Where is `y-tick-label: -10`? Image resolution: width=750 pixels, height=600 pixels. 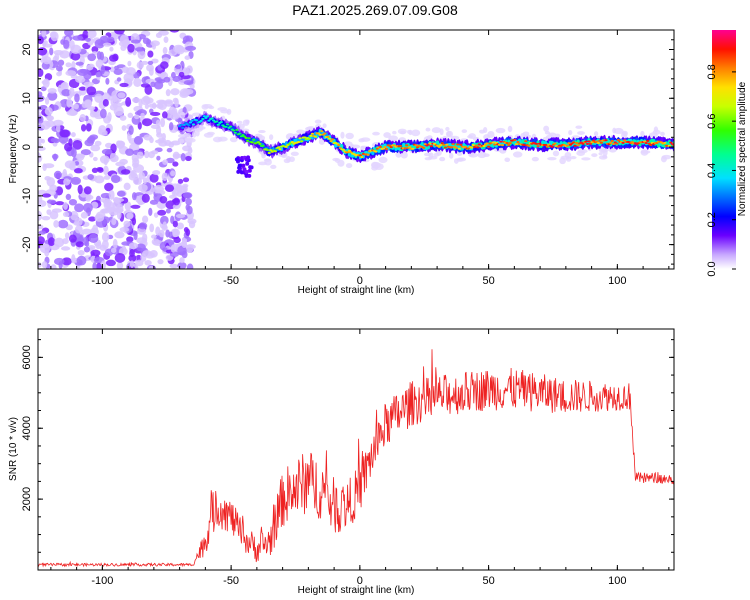
y-tick-label: -10 is located at coordinates (27, 196).